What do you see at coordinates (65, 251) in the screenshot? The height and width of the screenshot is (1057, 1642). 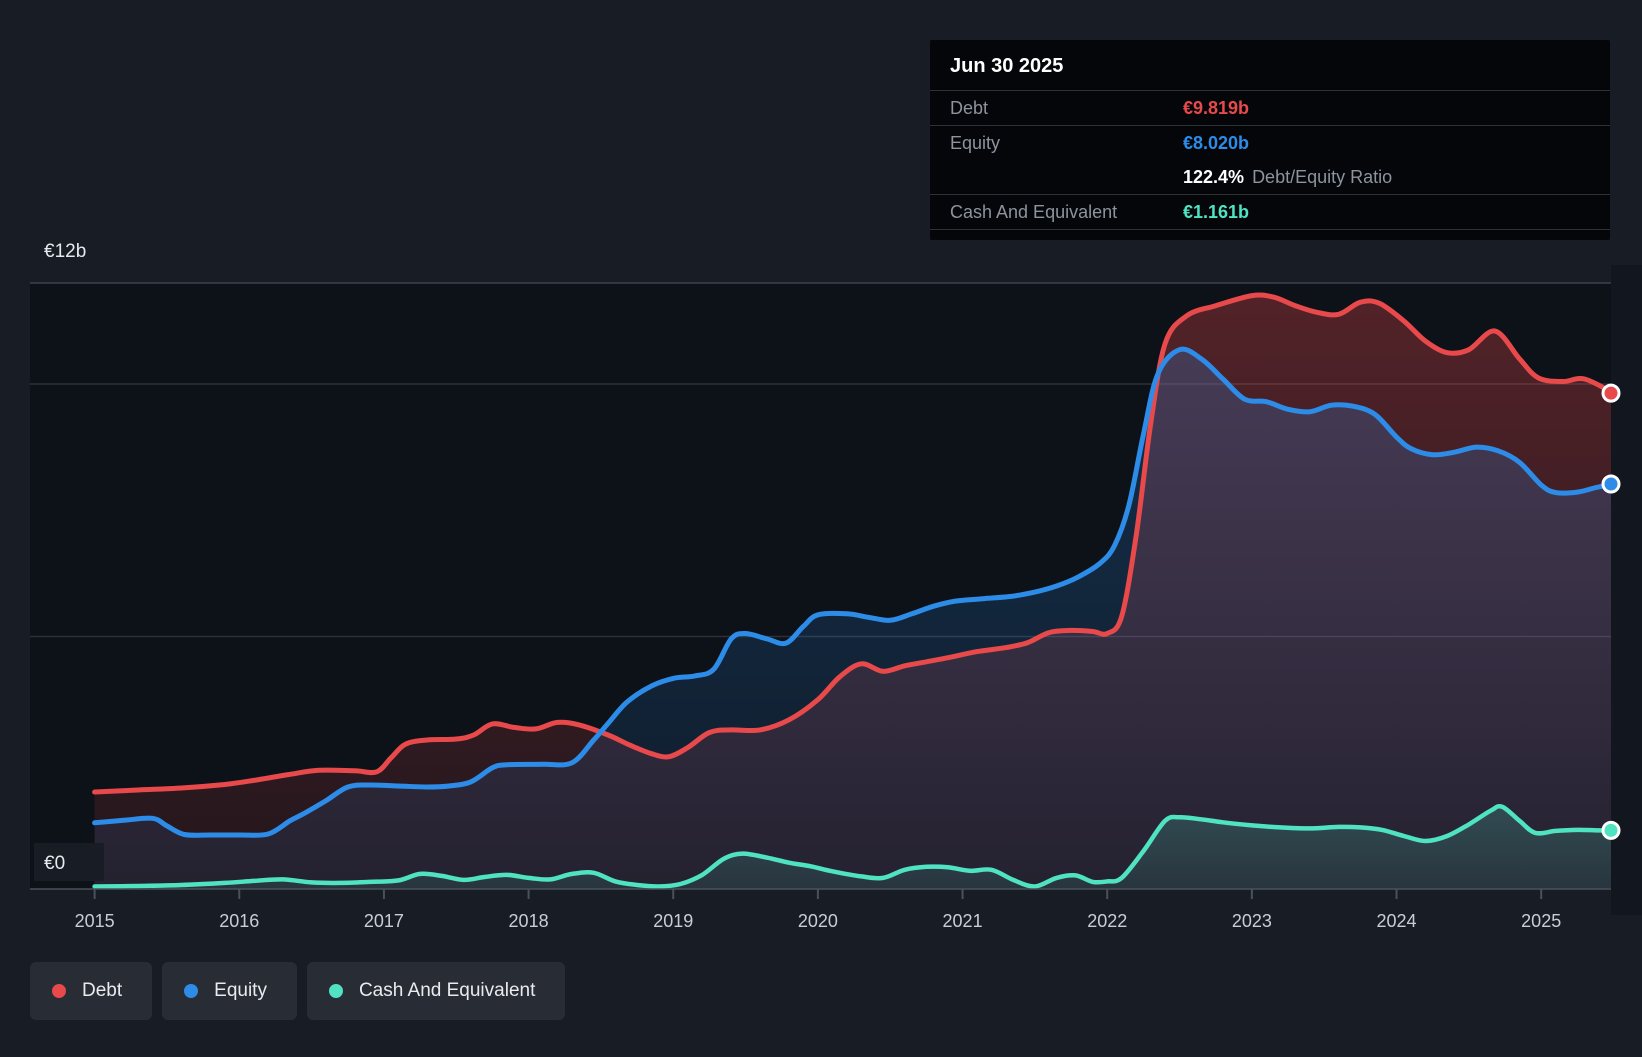 I see `y-label-top: €12b` at bounding box center [65, 251].